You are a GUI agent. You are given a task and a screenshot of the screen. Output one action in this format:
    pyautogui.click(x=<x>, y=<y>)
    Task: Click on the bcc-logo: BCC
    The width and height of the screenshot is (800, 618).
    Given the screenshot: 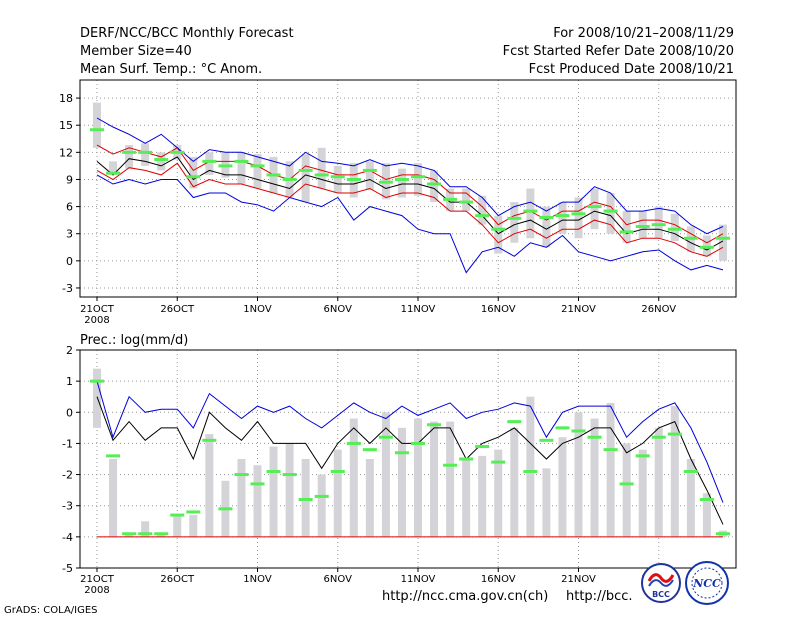 What is the action you would take?
    pyautogui.click(x=661, y=583)
    